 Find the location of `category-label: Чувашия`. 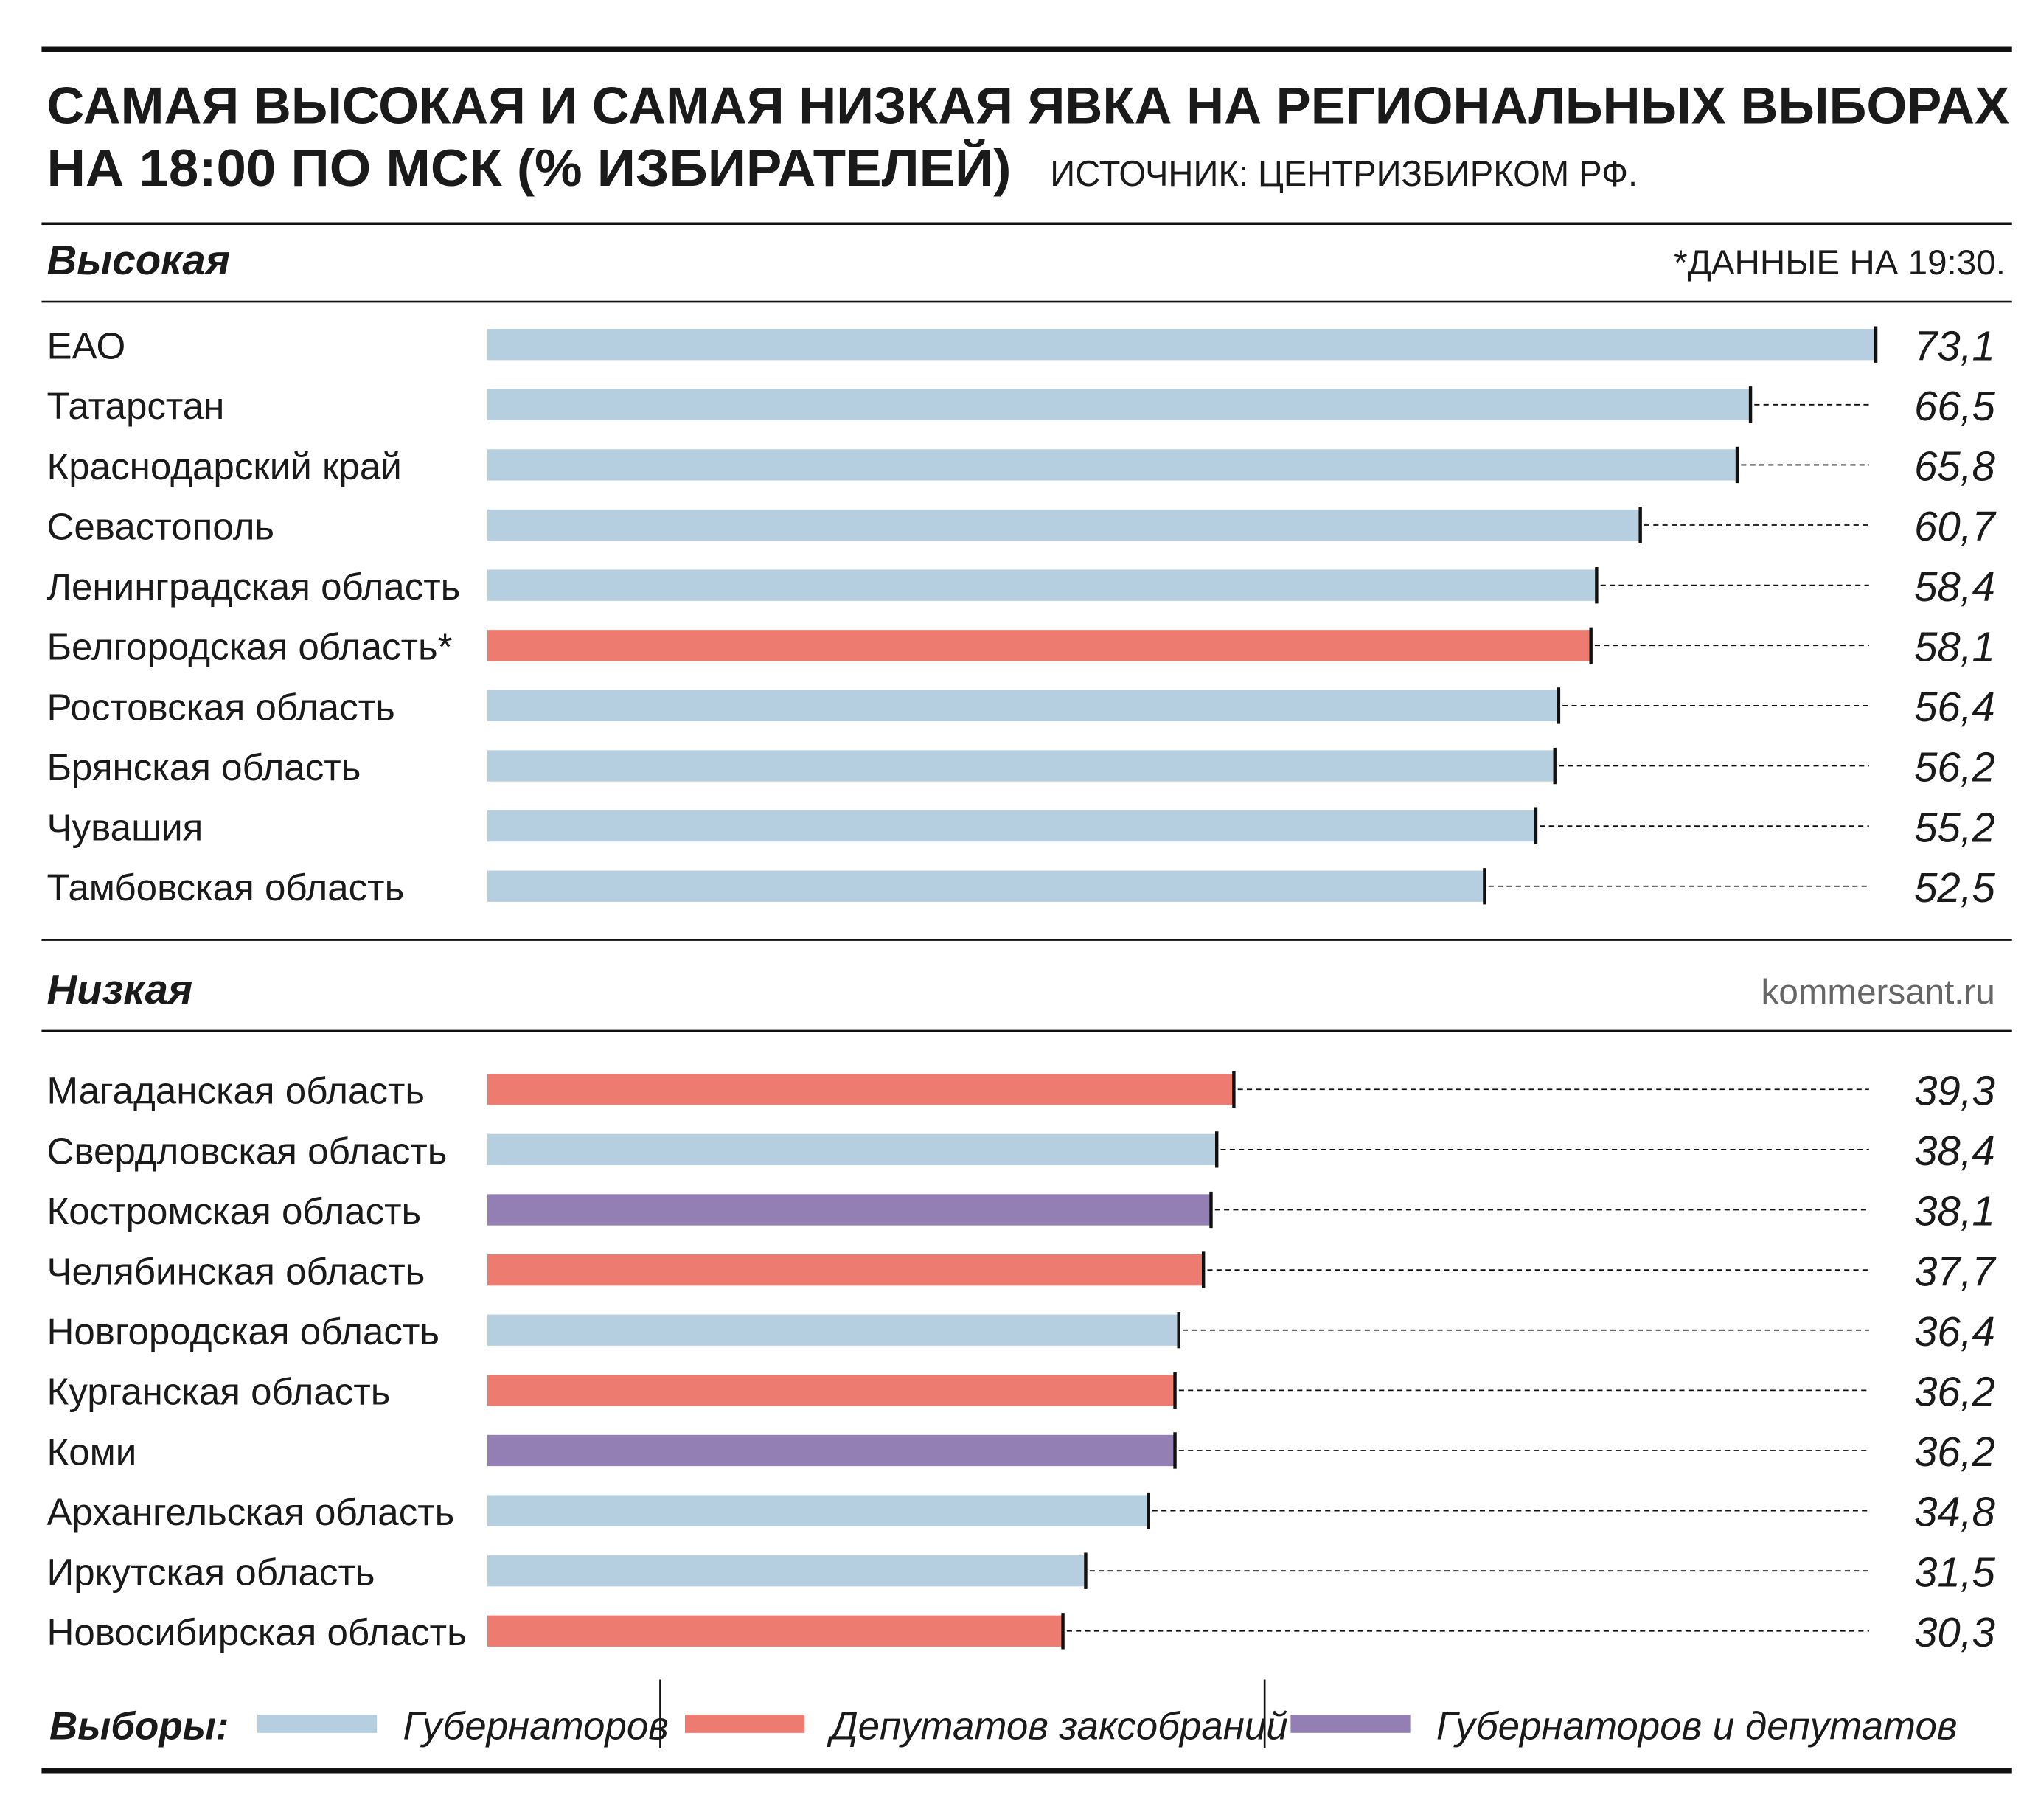

category-label: Чувашия is located at coordinates (124, 828).